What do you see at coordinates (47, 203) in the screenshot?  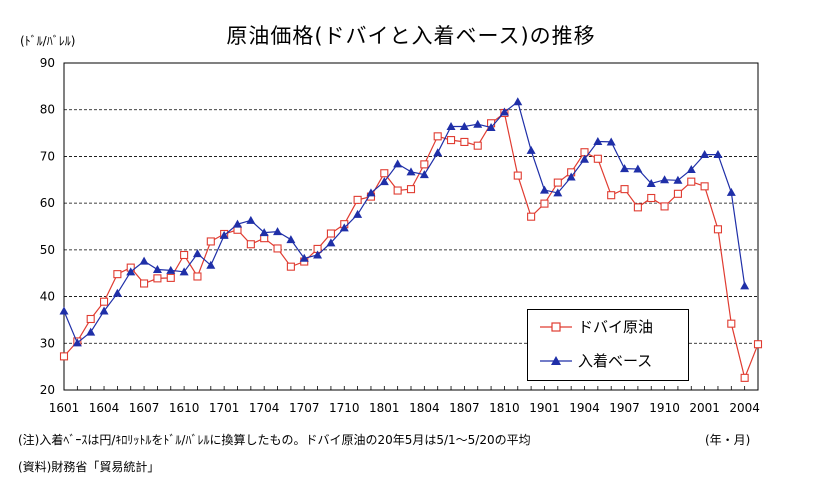 I see `y-tick-label: 60` at bounding box center [47, 203].